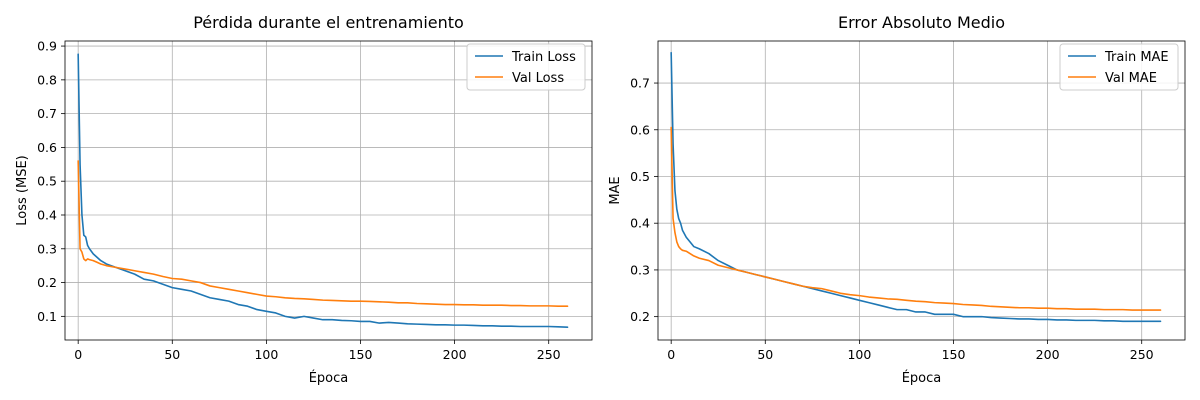 The height and width of the screenshot is (400, 1200). What do you see at coordinates (47, 46) in the screenshot?
I see `loss-y-tick-label: 0.9` at bounding box center [47, 46].